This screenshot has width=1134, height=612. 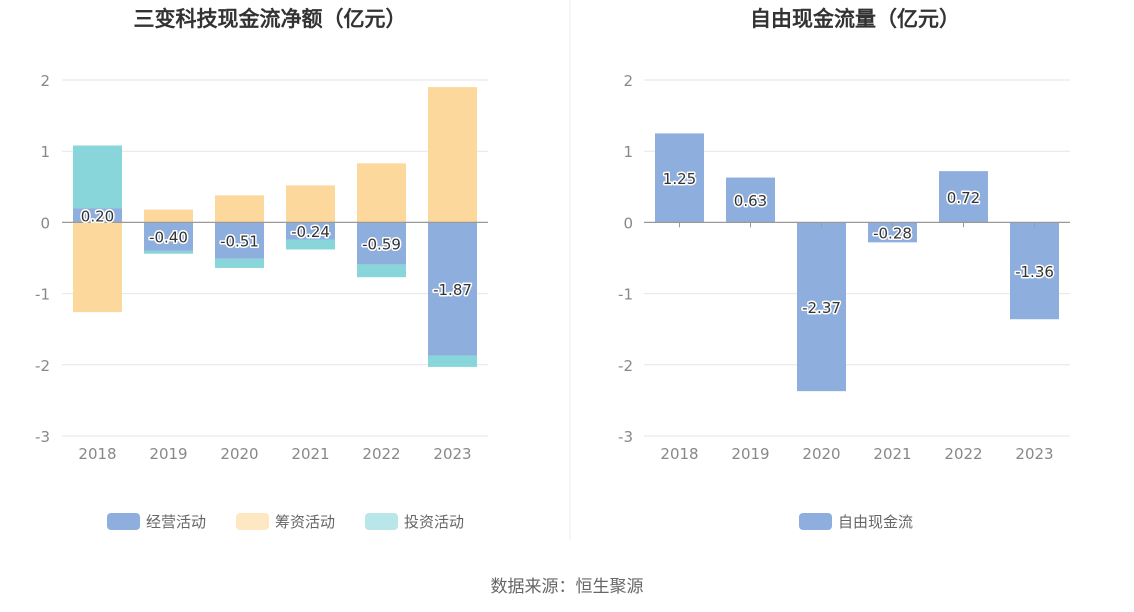 I want to click on data-label: 0.63, so click(x=750, y=201).